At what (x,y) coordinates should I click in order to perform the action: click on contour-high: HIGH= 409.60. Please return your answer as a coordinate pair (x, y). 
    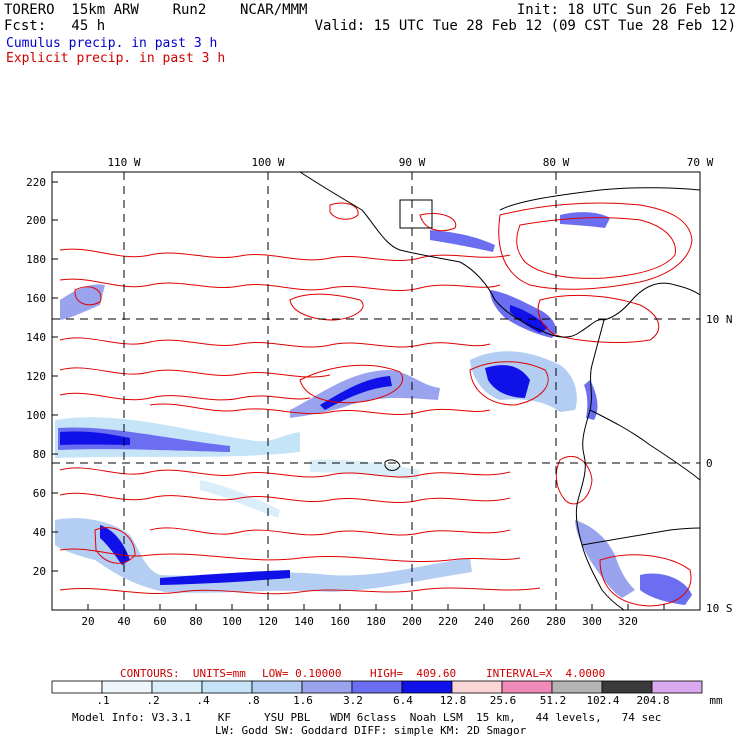
    Looking at the image, I should click on (413, 673).